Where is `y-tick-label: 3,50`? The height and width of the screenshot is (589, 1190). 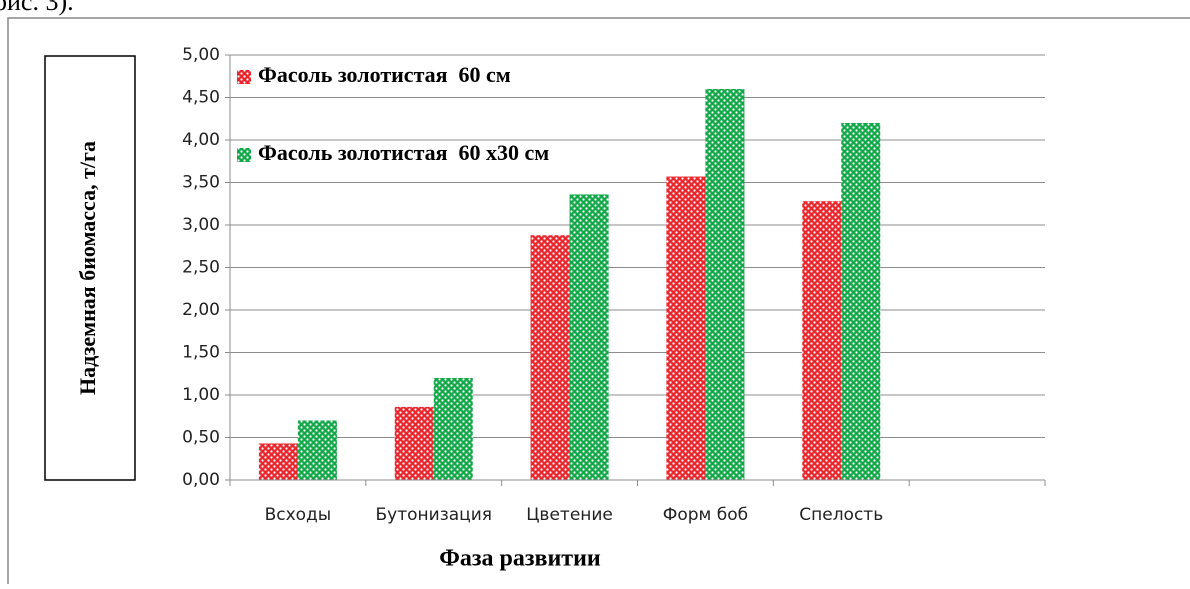
y-tick-label: 3,50 is located at coordinates (201, 183).